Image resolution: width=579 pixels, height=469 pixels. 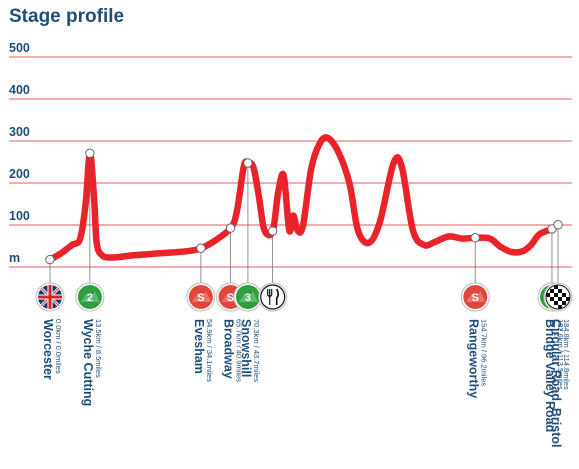 I want to click on badge-label: 3, so click(x=248, y=298).